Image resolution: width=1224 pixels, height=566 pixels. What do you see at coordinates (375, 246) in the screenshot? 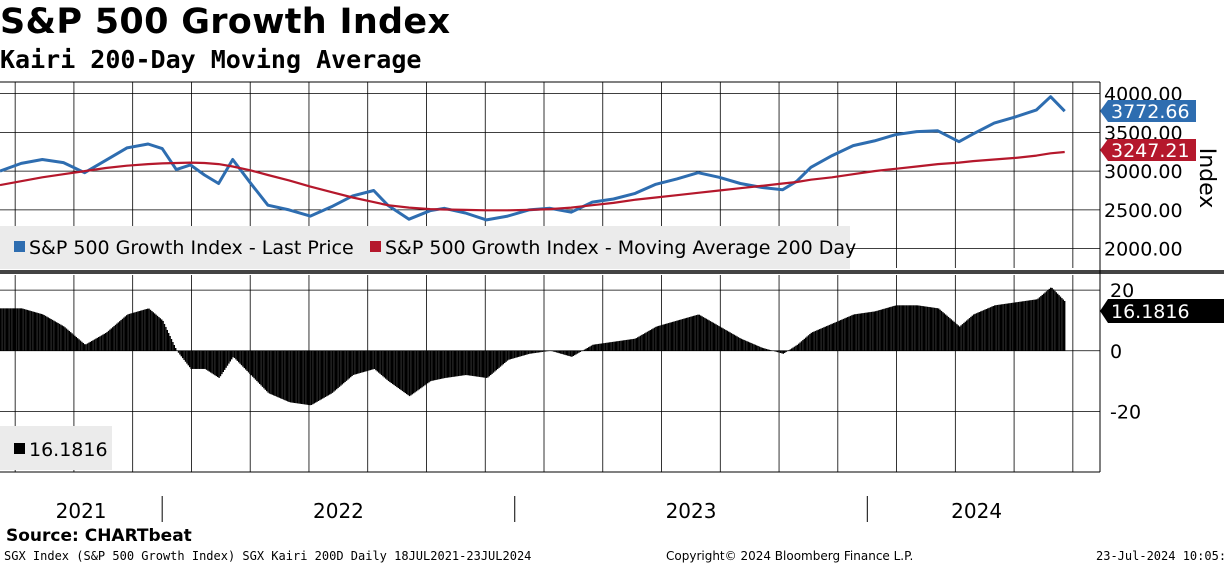
I see `legend-swatch` at bounding box center [375, 246].